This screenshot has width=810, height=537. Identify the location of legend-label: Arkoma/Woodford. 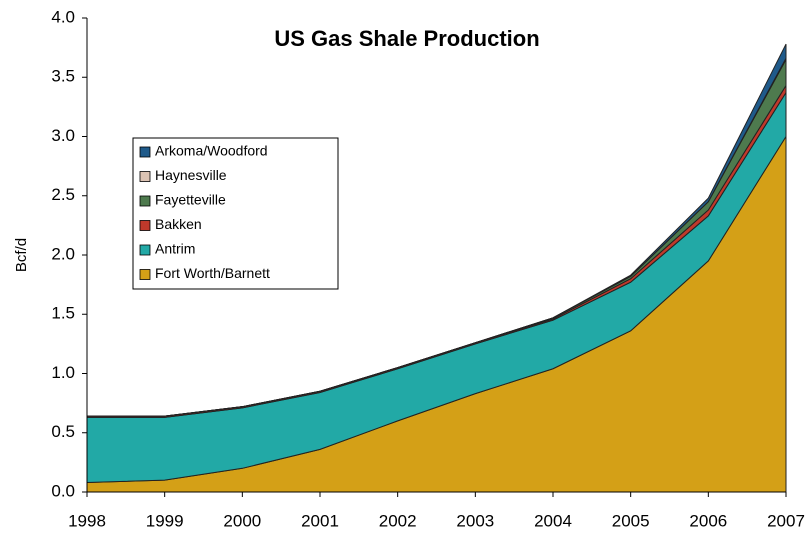
(211, 151).